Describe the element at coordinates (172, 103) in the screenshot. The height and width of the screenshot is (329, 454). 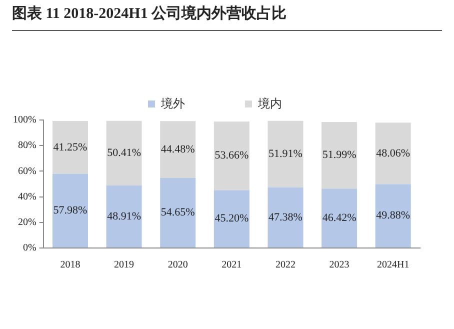
I see `legend-label: 境外` at that location.